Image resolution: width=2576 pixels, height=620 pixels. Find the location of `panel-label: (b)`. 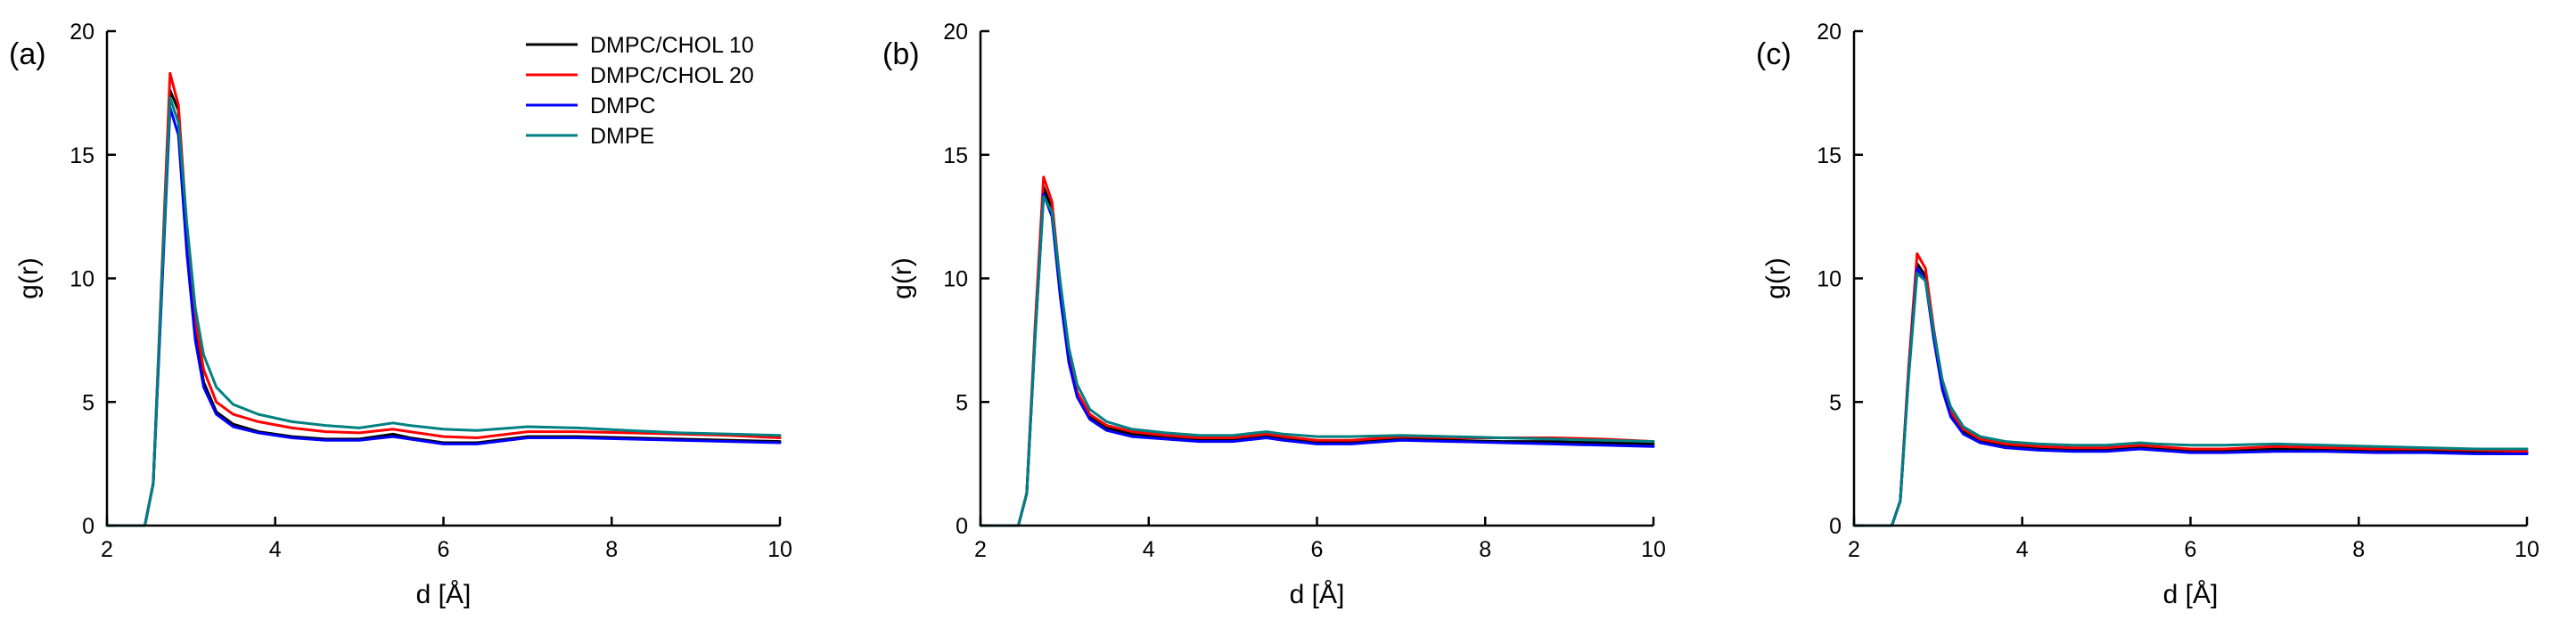

panel-label: (b) is located at coordinates (901, 54).